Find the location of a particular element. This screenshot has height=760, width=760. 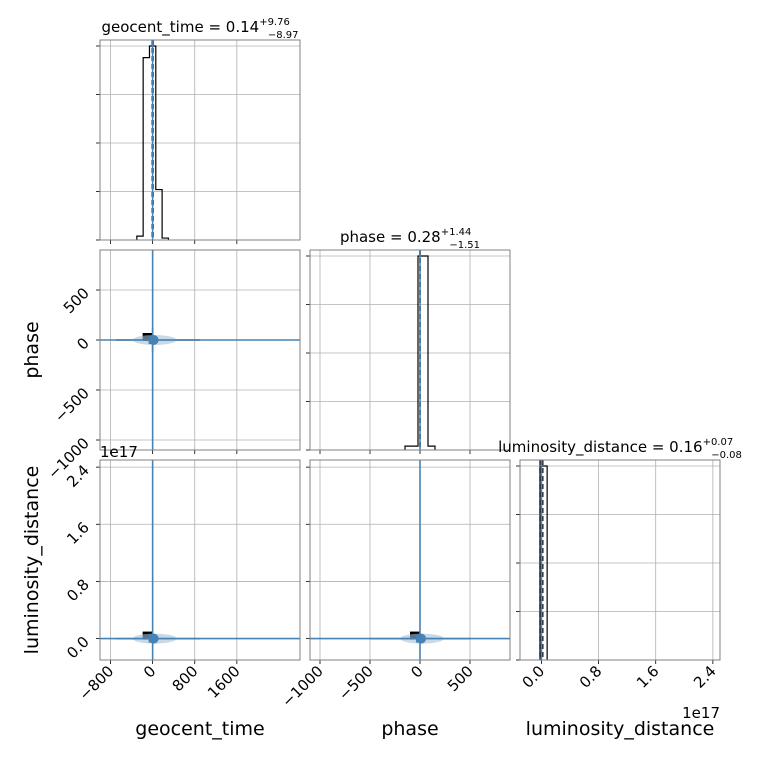

x-tick-label-geocent_time: 0 is located at coordinates (149, 671).